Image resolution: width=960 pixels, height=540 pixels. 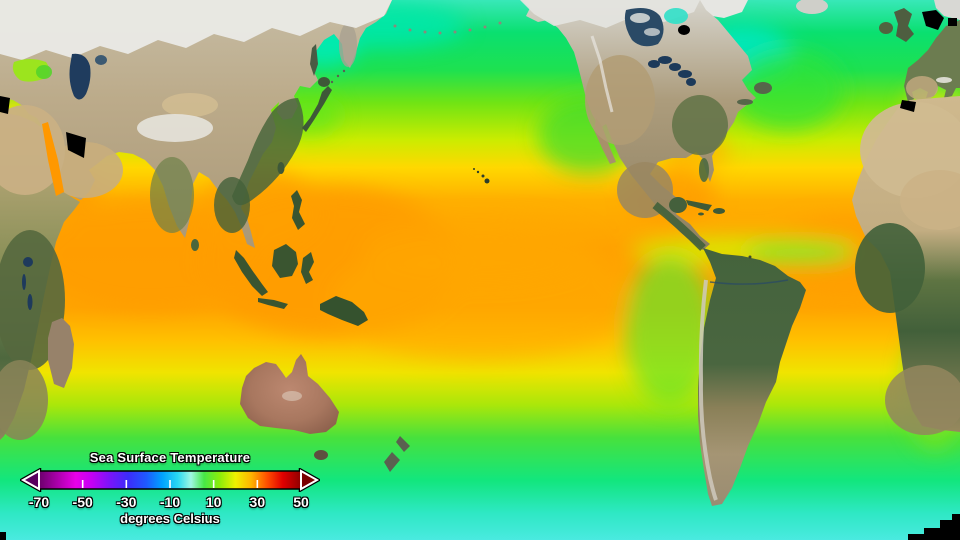 I want to click on no-data-aegean, so click(x=5, y=105).